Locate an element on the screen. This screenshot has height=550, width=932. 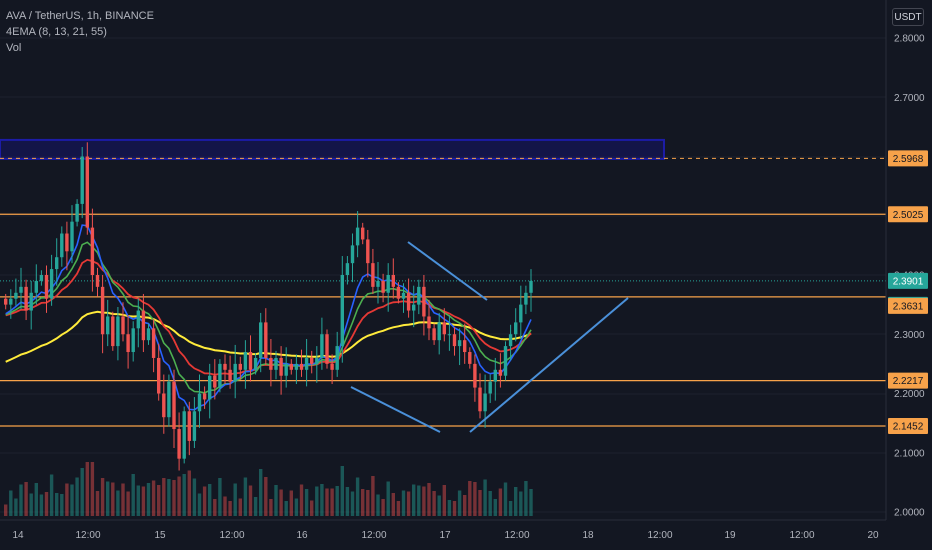
x-tick-label: 15 is located at coordinates (160, 535).